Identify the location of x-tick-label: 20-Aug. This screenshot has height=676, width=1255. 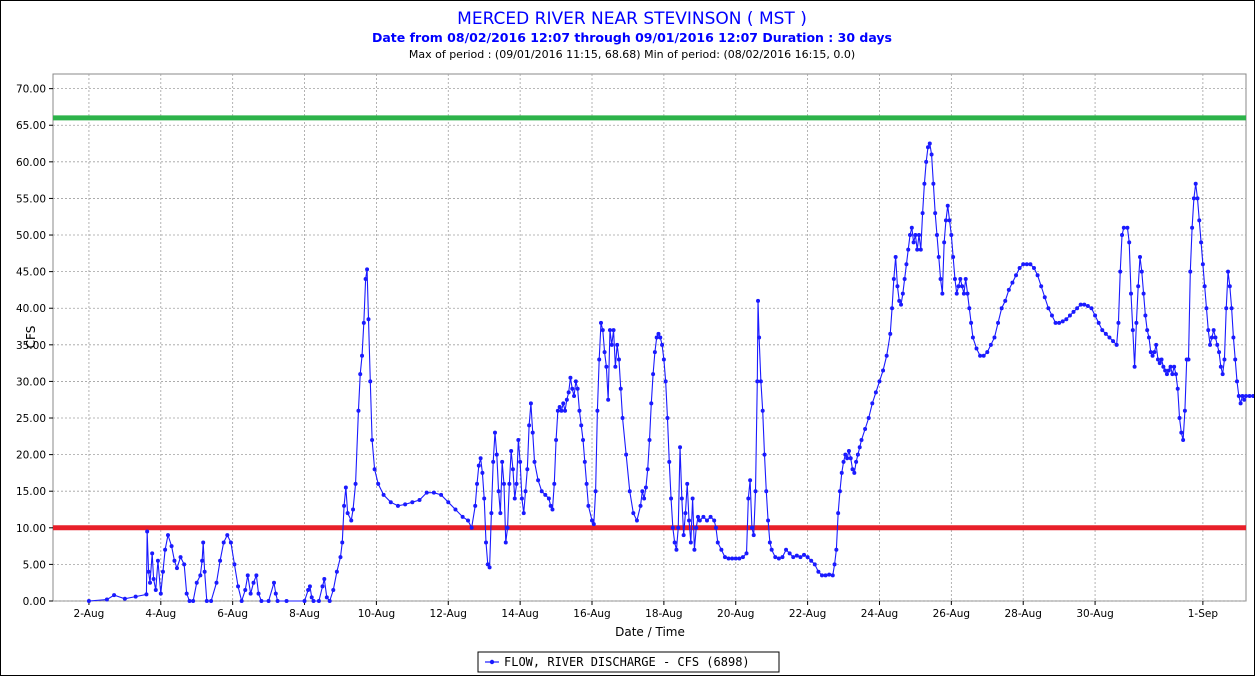
(735, 614).